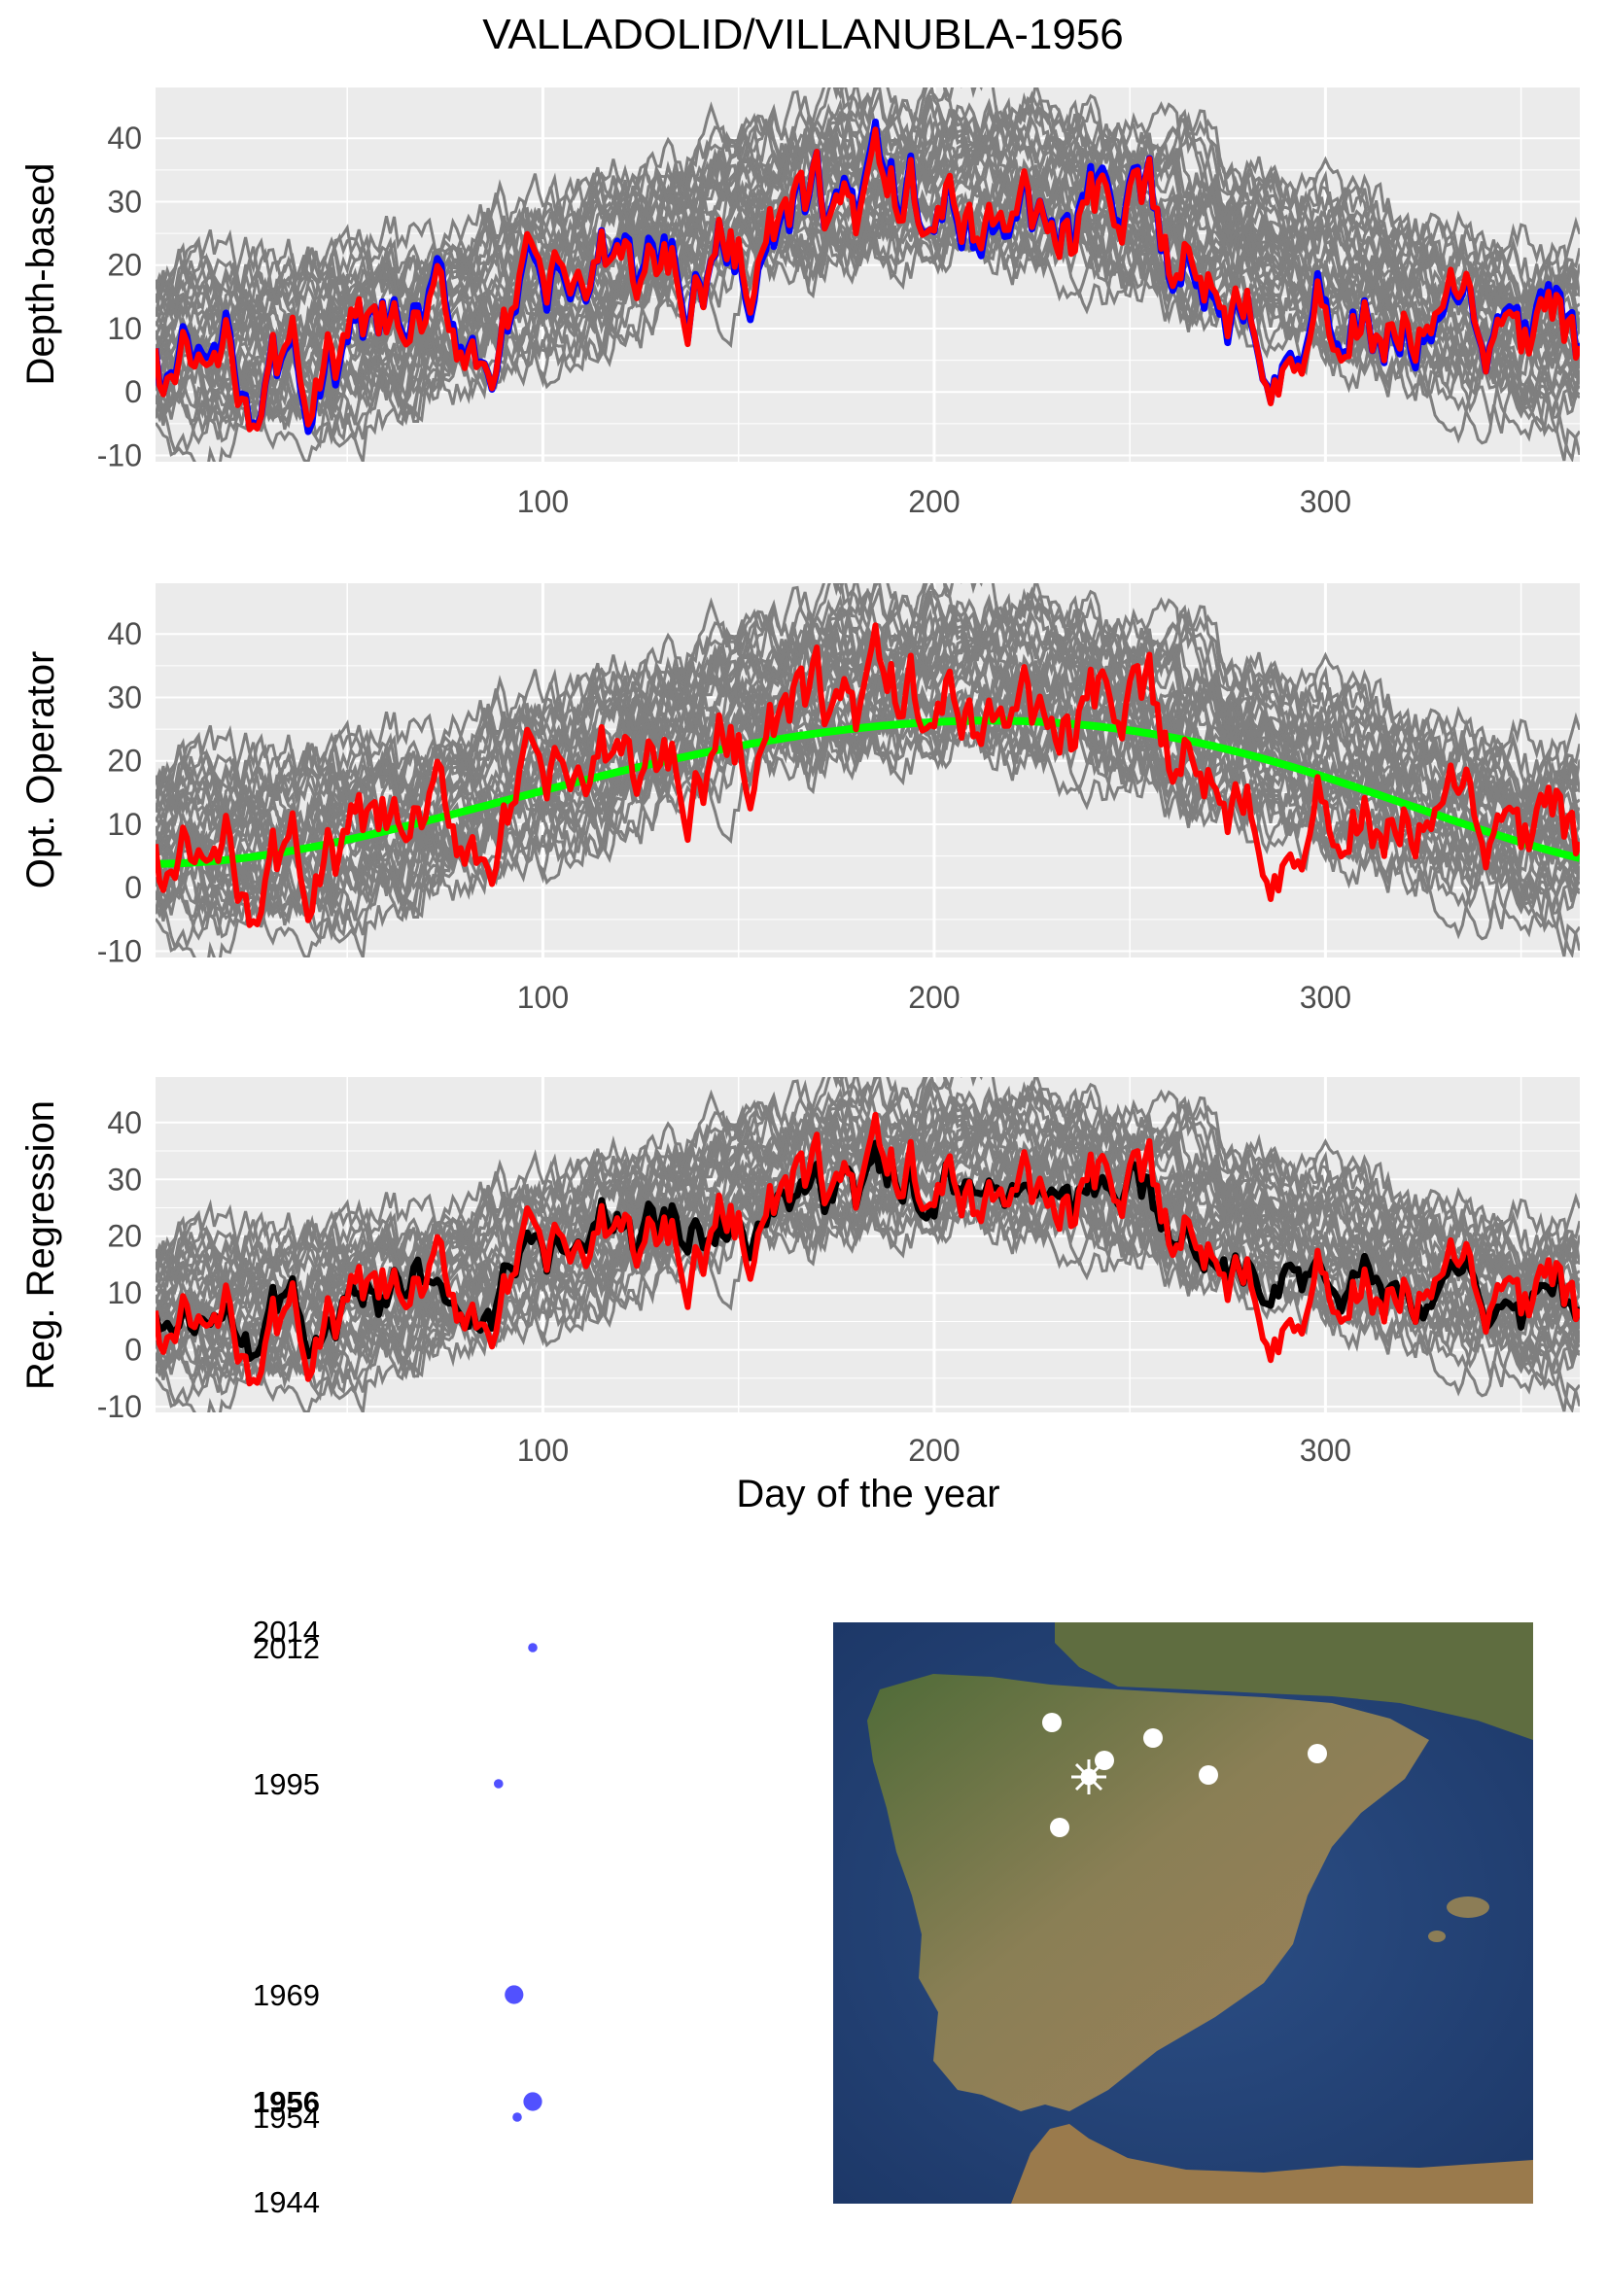 Image resolution: width=1607 pixels, height=2296 pixels. I want to click on year-label: 1969, so click(286, 1995).